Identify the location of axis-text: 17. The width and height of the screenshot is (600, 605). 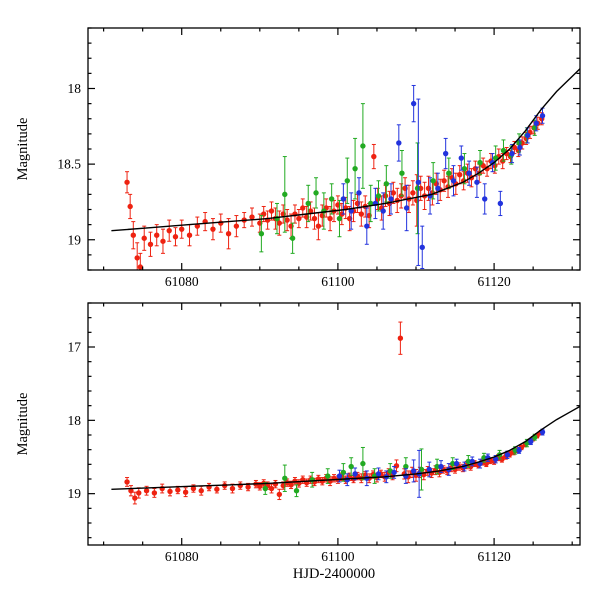
(75, 347).